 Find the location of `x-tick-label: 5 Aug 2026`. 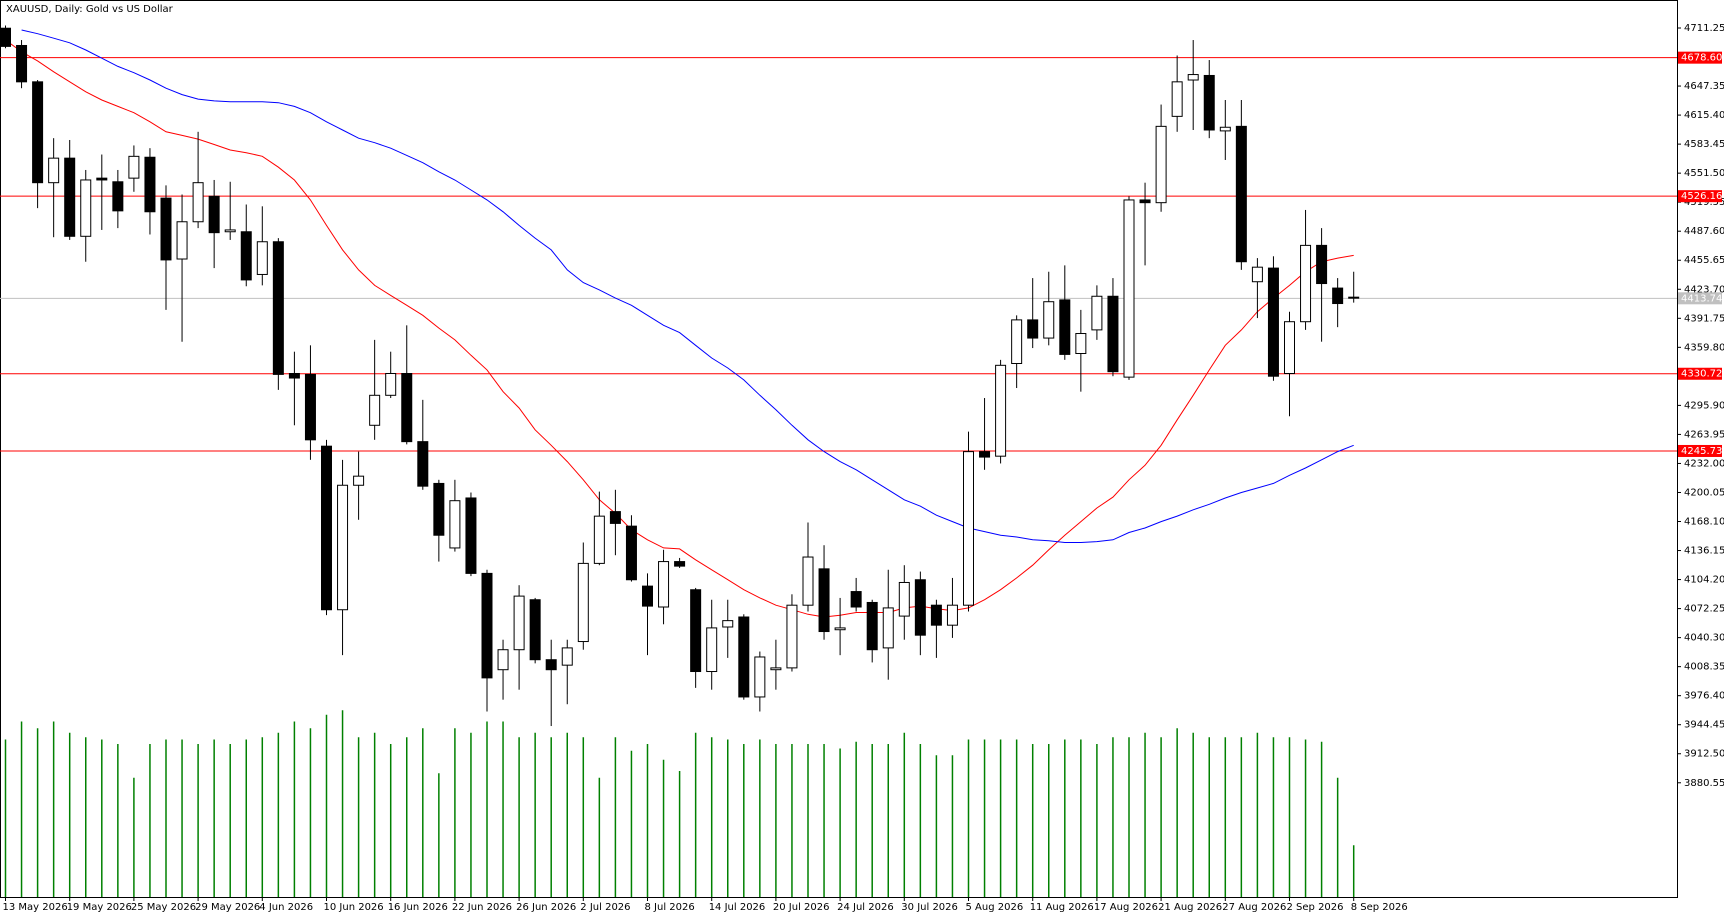

x-tick-label: 5 Aug 2026 is located at coordinates (995, 907).